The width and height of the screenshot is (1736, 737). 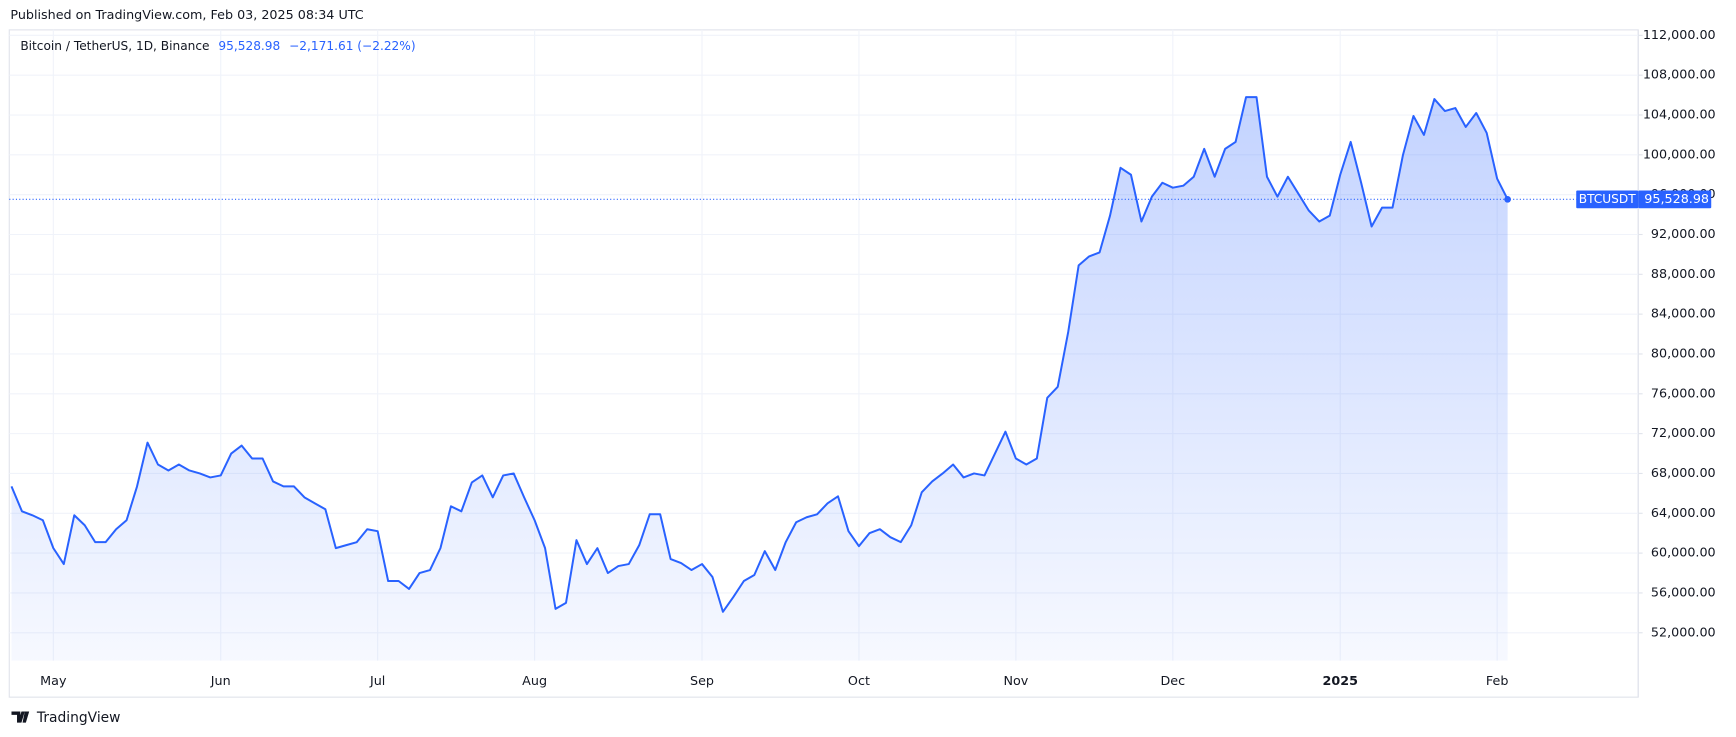 What do you see at coordinates (1683, 273) in the screenshot?
I see `y-tick-label: 88,000.00` at bounding box center [1683, 273].